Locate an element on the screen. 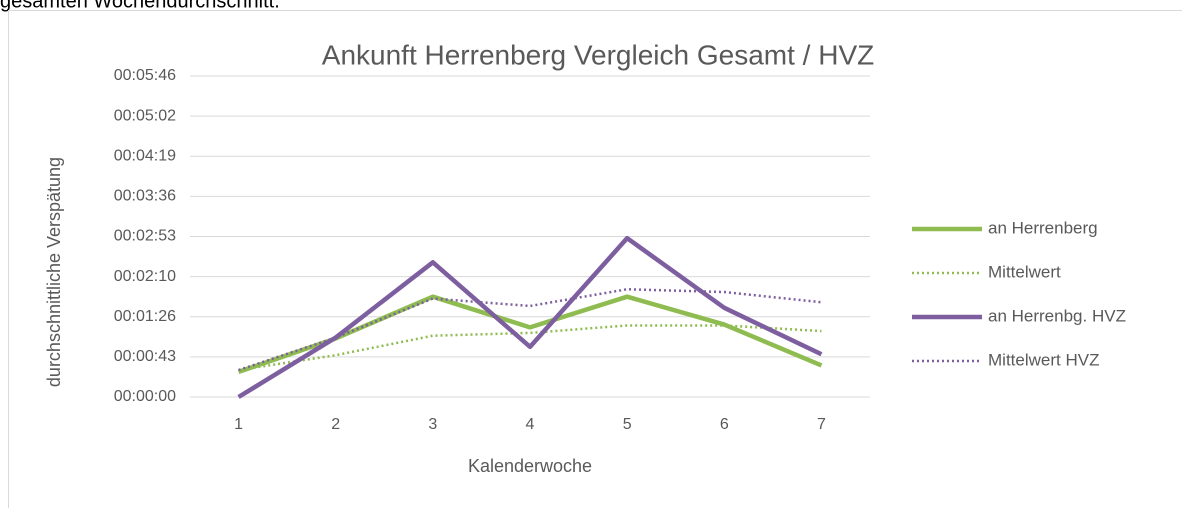  y-tick-label: 00:01:26 is located at coordinates (145, 316).